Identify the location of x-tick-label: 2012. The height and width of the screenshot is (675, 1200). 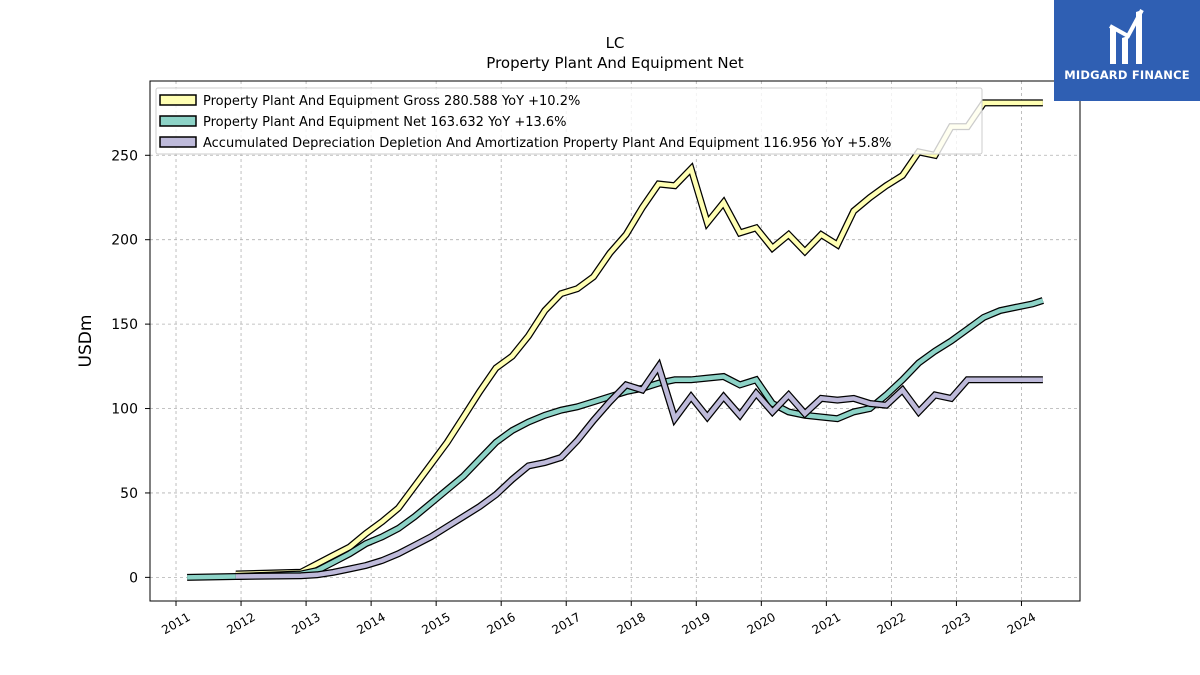
(240, 623).